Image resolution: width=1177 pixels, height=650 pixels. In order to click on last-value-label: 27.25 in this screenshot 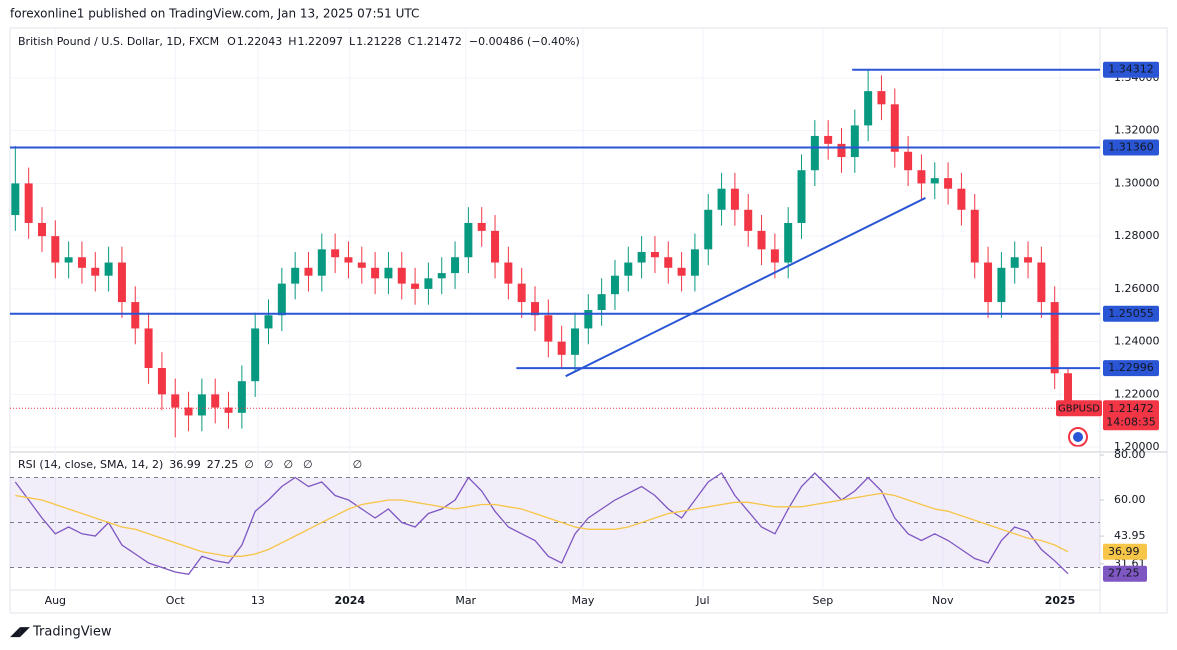, I will do `click(1124, 573)`.